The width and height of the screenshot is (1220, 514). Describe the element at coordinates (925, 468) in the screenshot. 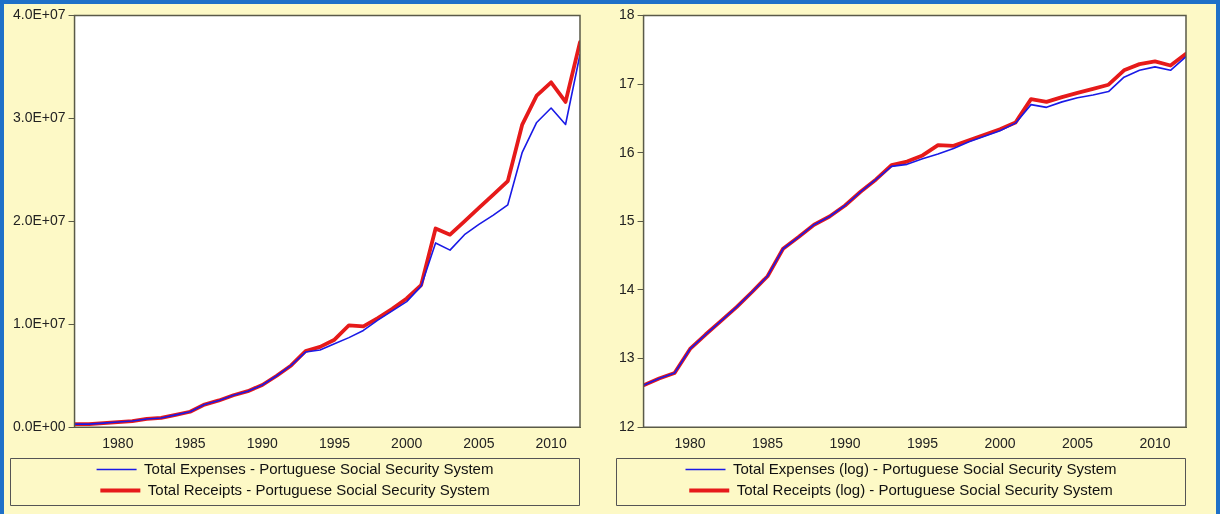

I see `legend-label: Total Expenses (log) - Portuguese Social Security System` at that location.